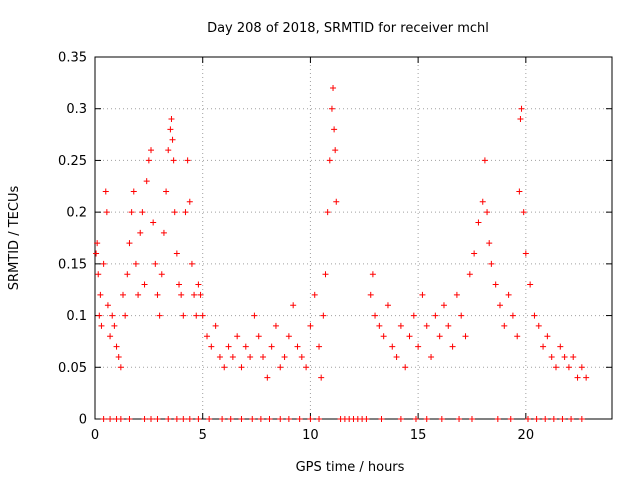 The width and height of the screenshot is (640, 480). What do you see at coordinates (72, 161) in the screenshot?
I see `y-tick-label: 0.25` at bounding box center [72, 161].